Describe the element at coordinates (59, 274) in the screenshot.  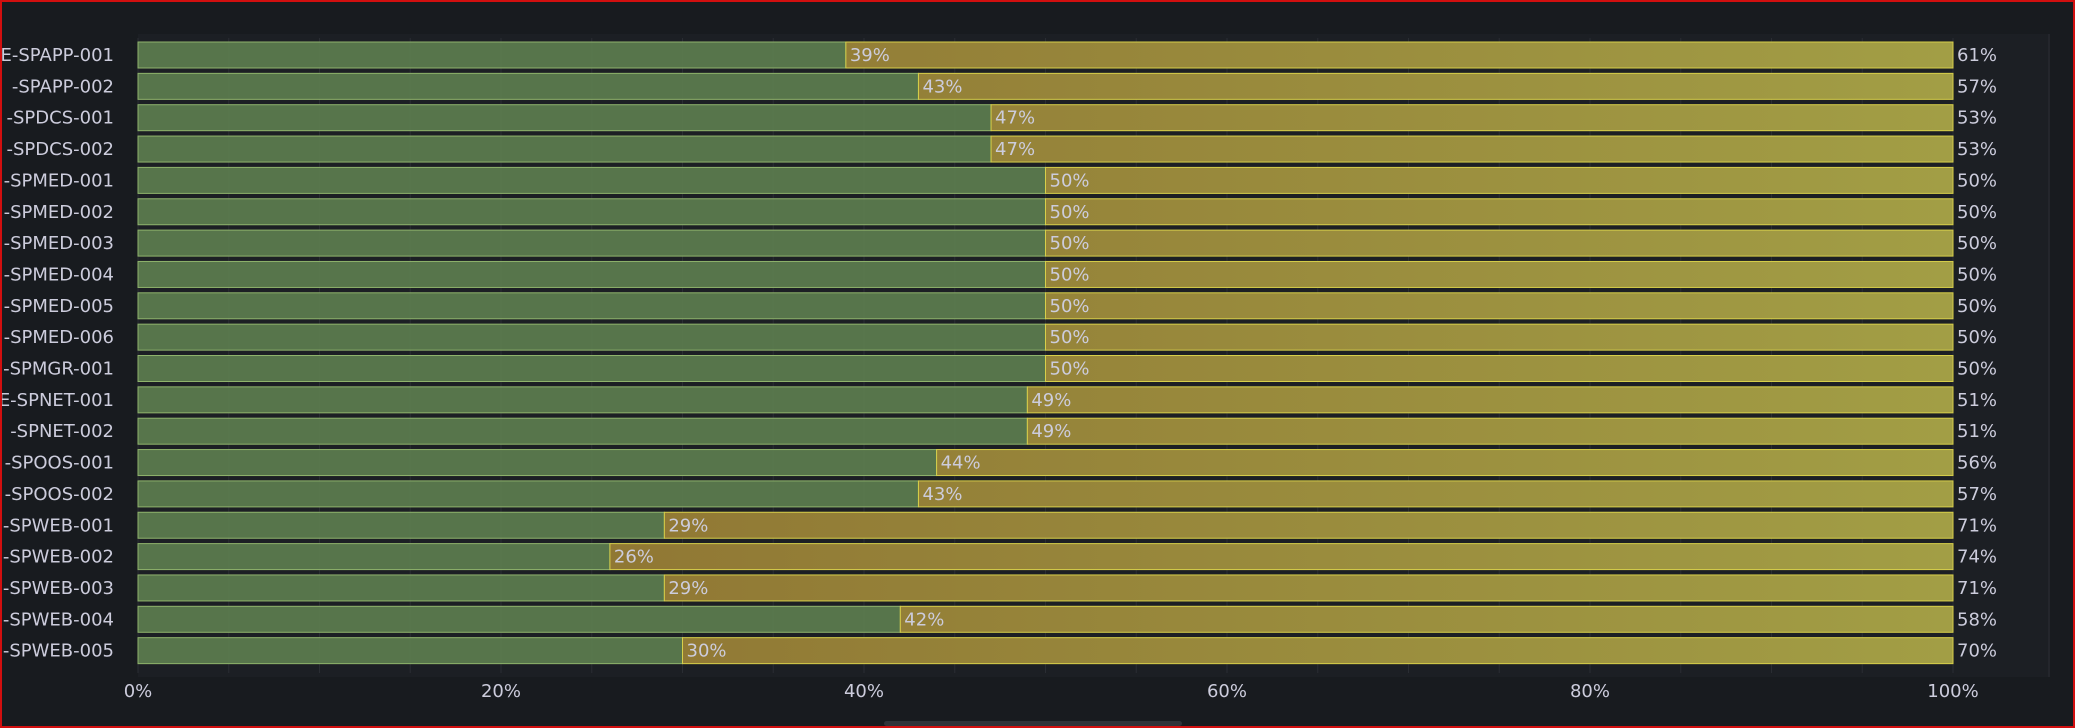
I see `category-label: -SPMED-004` at that location.